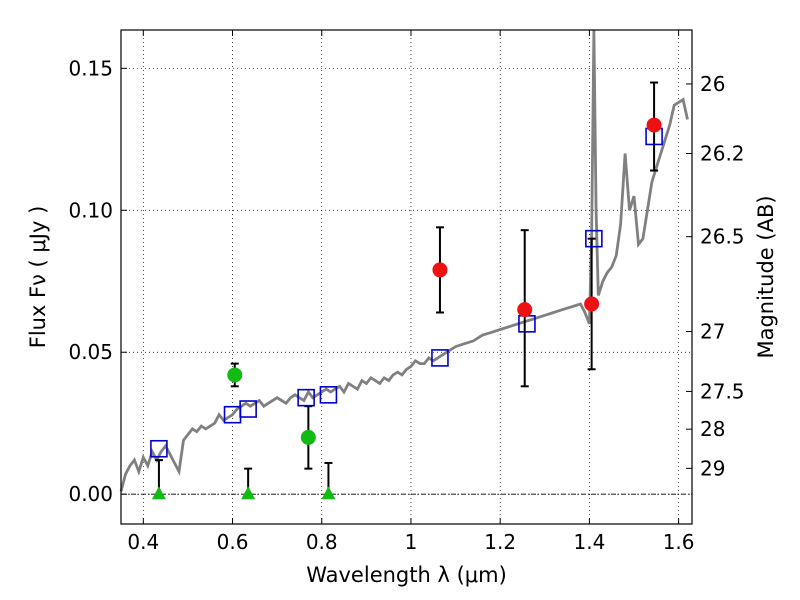 The image size is (800, 600). Describe the element at coordinates (90, 352) in the screenshot. I see `y-tick-label: 0.05` at that location.